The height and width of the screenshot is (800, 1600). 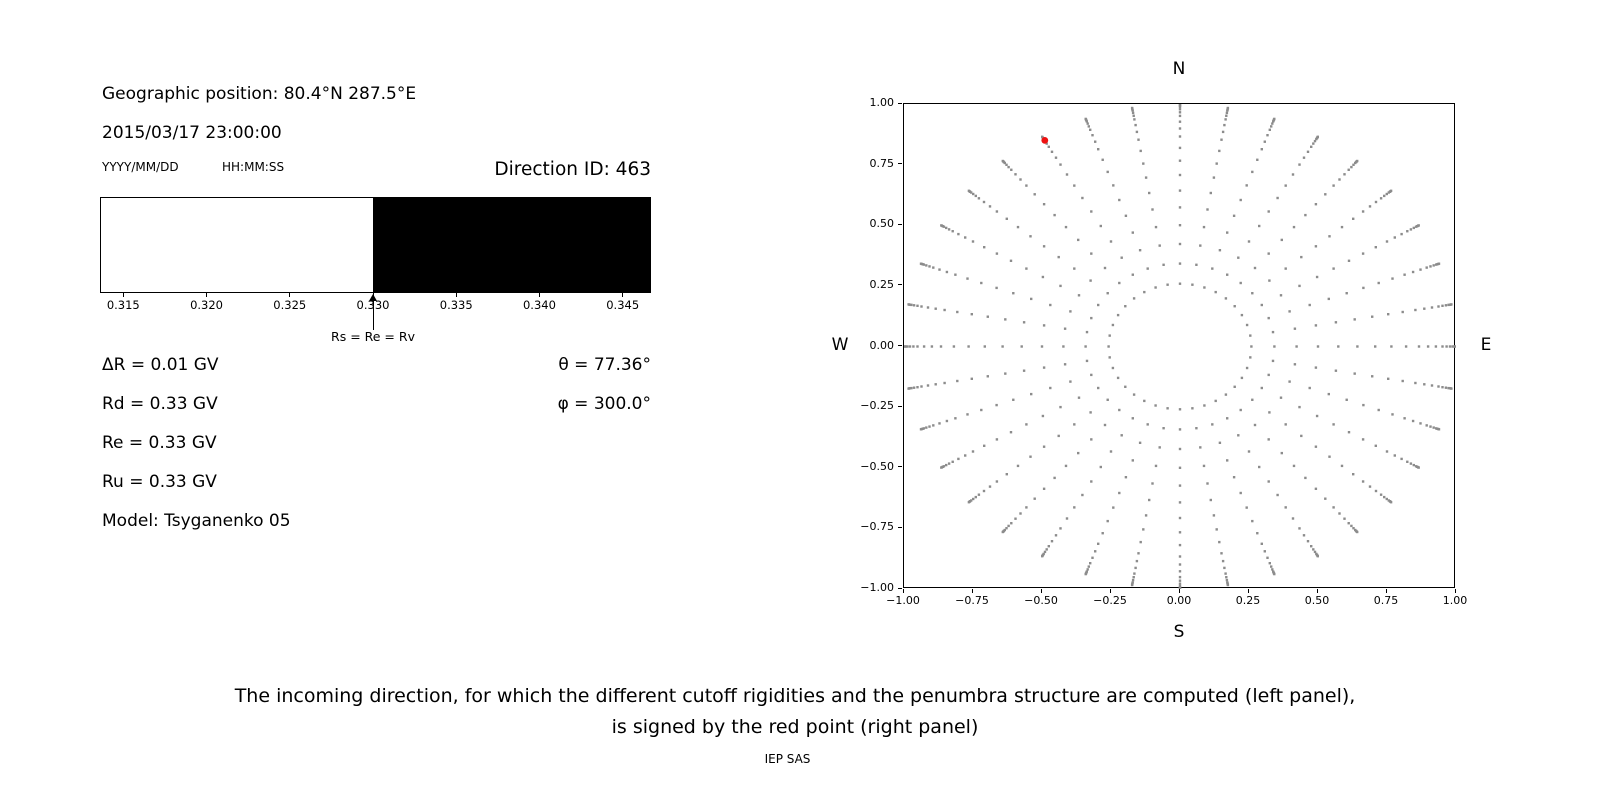 I want to click on datetime-value: 2015/03/17 23:00:00, so click(x=192, y=133).